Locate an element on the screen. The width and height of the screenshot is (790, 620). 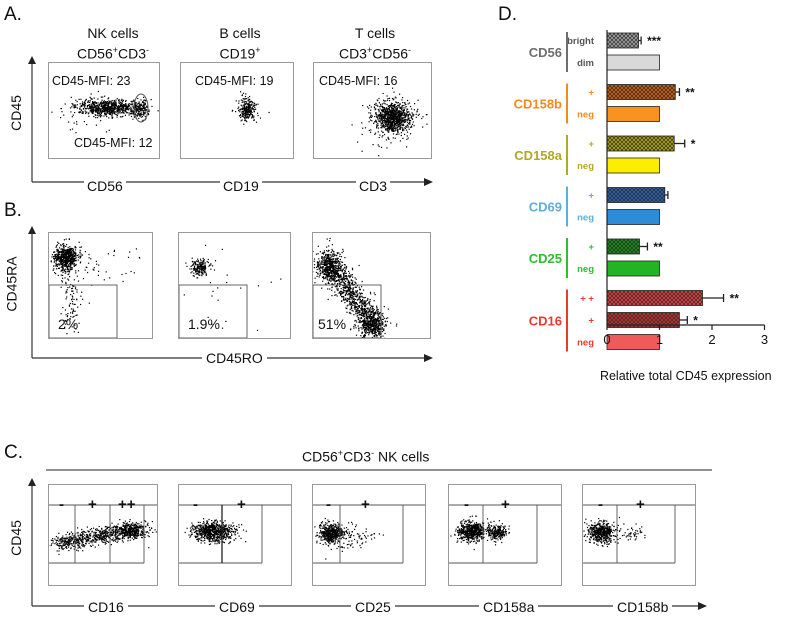
panel-c-label: C. is located at coordinates (13, 452).